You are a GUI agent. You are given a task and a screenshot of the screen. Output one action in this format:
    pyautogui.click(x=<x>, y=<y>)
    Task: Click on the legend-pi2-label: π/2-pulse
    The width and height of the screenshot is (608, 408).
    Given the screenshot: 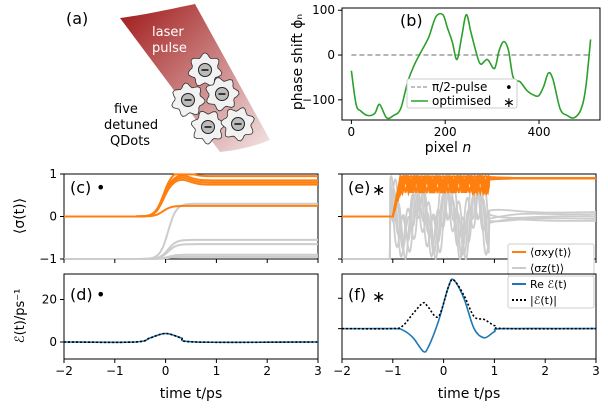 What is the action you would take?
    pyautogui.click(x=459, y=87)
    